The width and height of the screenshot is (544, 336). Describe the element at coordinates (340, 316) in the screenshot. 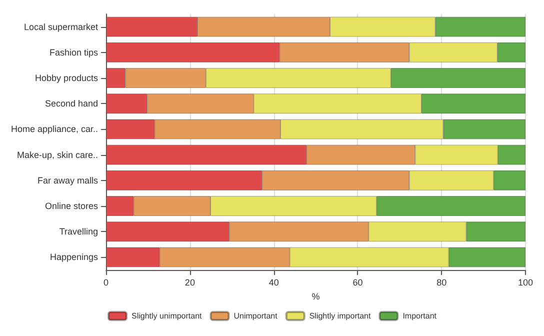

I see `legend-label: Slightly important` at that location.